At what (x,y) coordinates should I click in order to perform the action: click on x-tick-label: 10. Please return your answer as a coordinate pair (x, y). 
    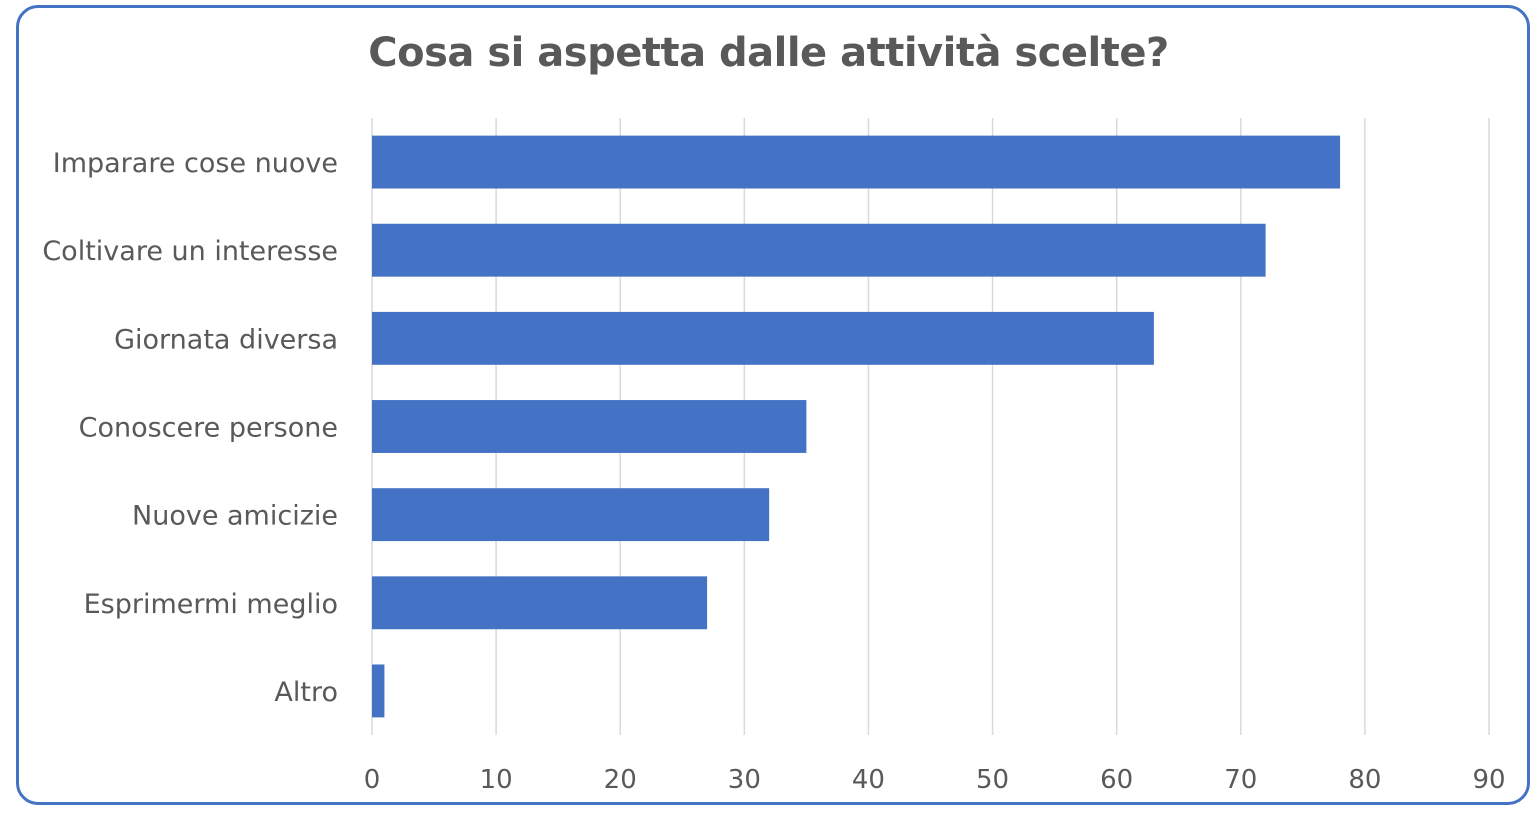
    Looking at the image, I should click on (496, 780).